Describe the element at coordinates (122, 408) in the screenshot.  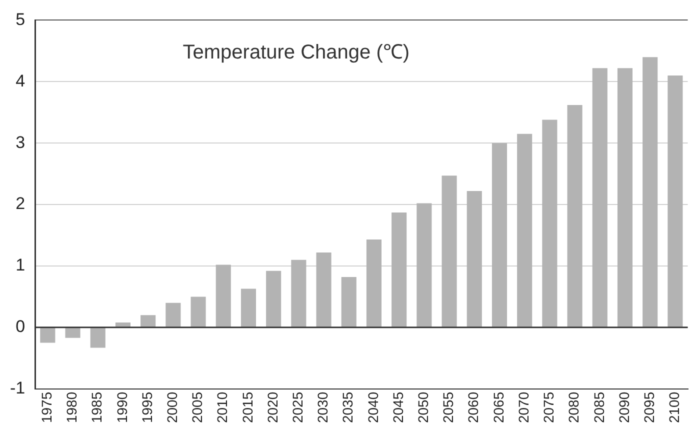
I see `x-tick-label: 1990` at that location.